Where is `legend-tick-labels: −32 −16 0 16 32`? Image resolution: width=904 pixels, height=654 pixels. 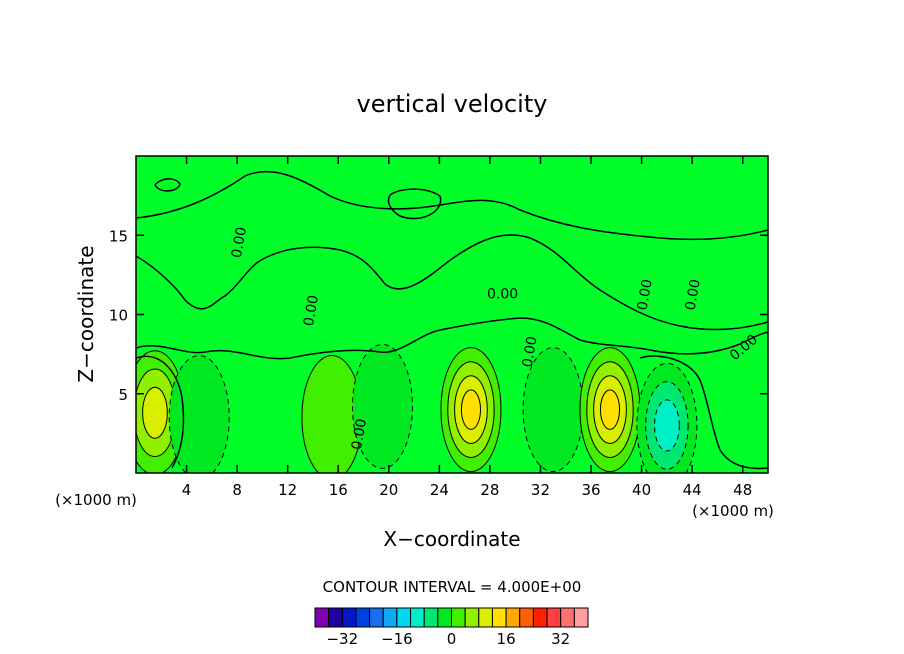 legend-tick-labels: −32 −16 0 16 32 is located at coordinates (448, 639).